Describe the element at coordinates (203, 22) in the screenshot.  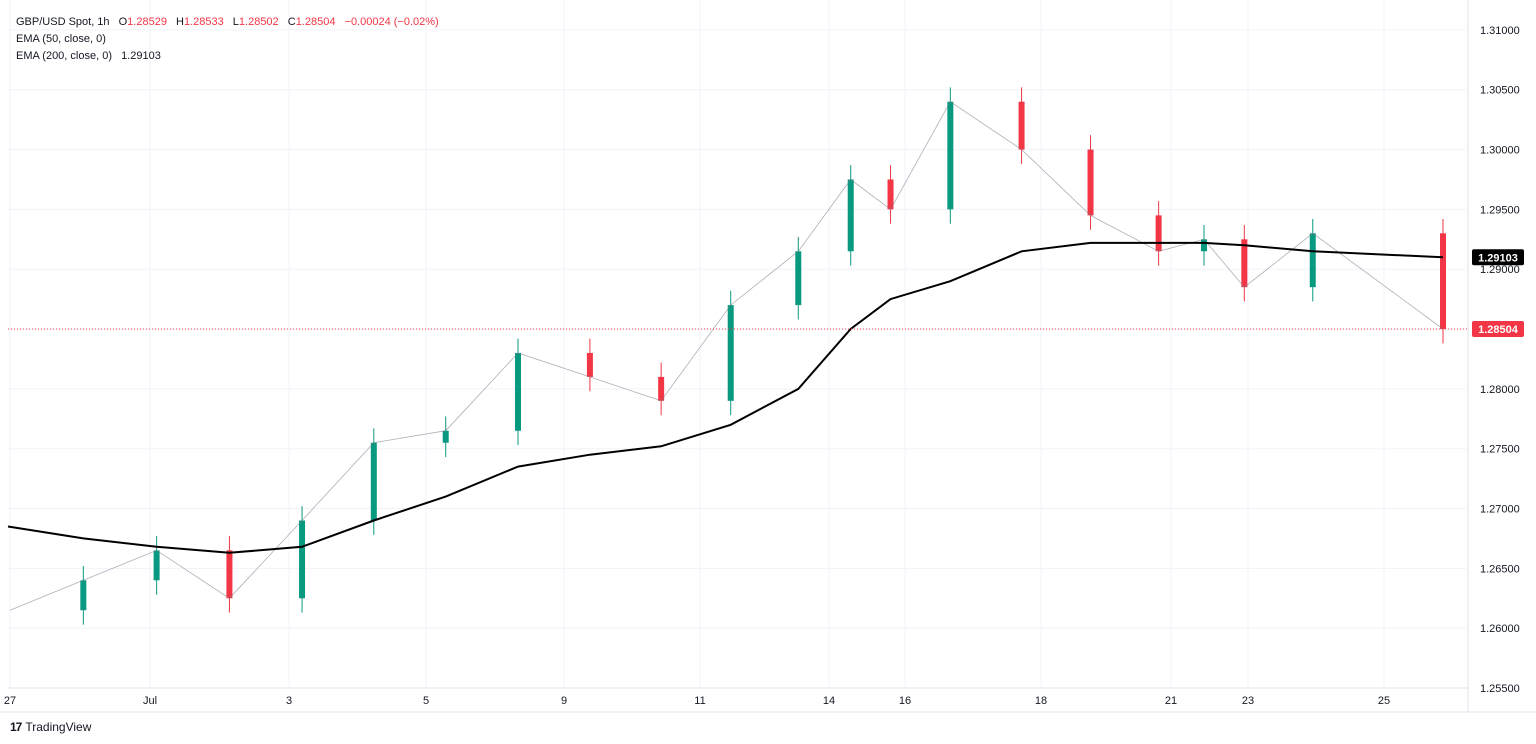
I see `high-value: 1.28533` at that location.